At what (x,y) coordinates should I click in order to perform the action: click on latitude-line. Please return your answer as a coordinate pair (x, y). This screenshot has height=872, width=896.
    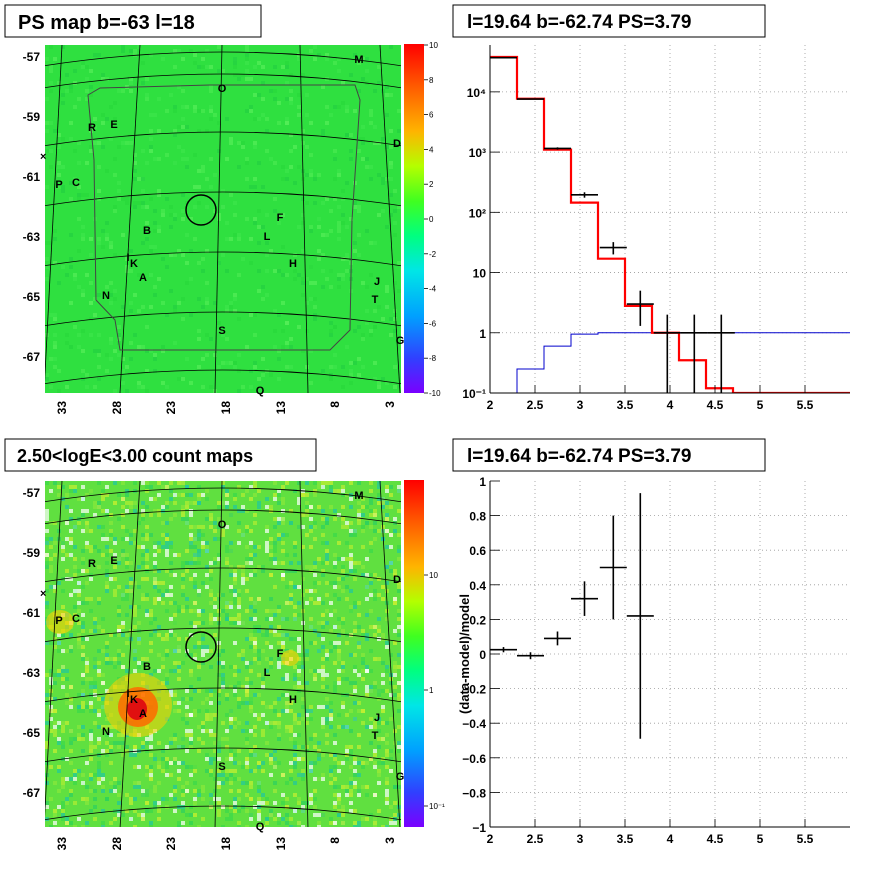
    Looking at the image, I should click on (223, 695).